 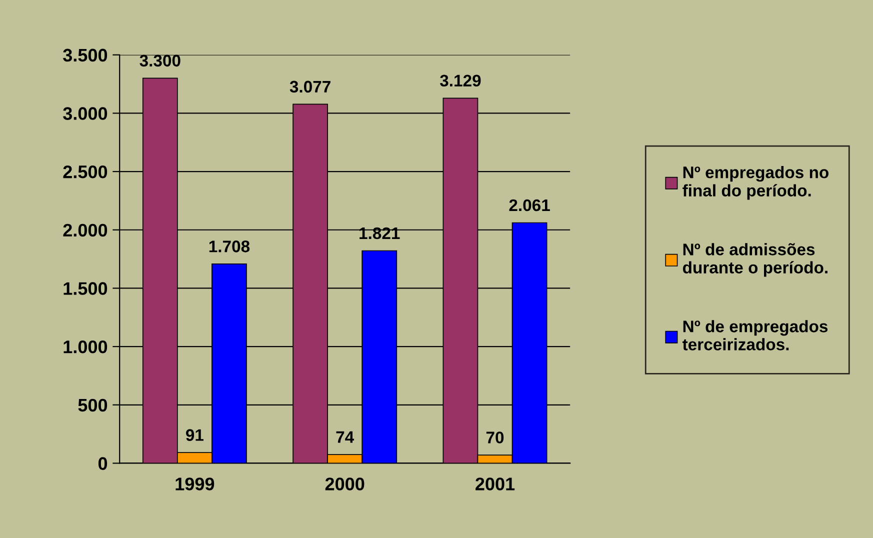 What do you see at coordinates (93, 405) in the screenshot?
I see `y-tick-label: 500` at bounding box center [93, 405].